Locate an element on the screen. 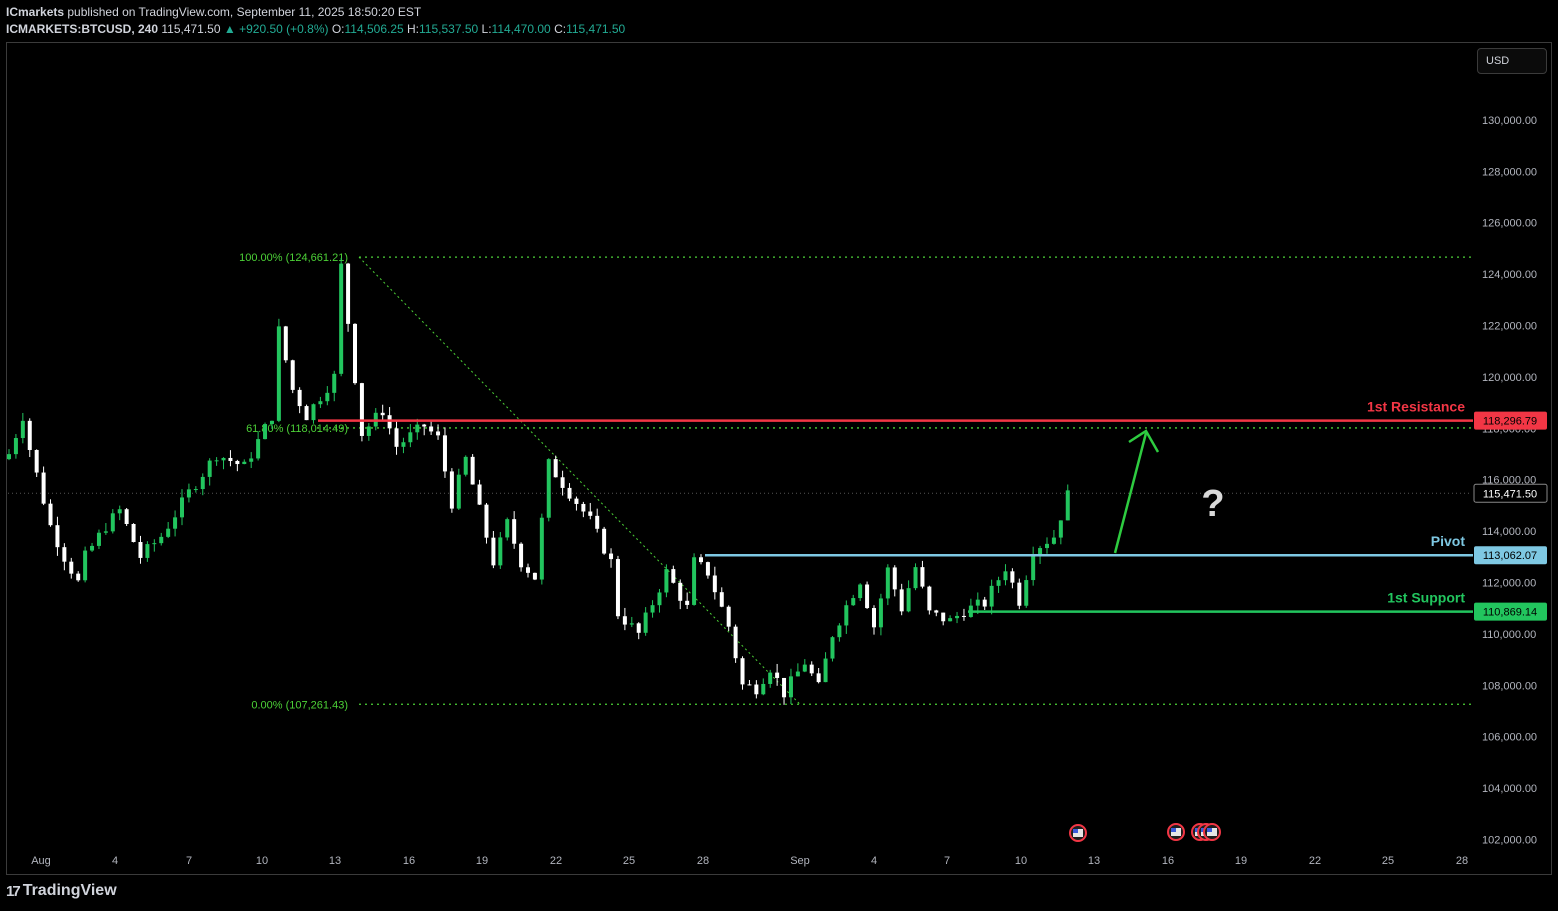  level-price-text: 118,296.79 is located at coordinates (1510, 422).